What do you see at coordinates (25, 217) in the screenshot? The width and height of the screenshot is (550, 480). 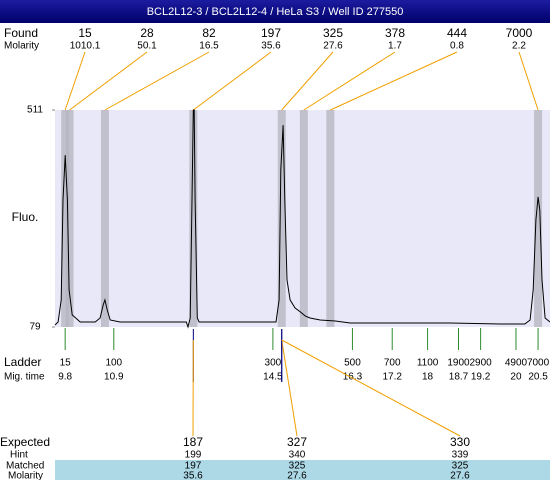 I see `y-axis-label: Fluo.` at bounding box center [25, 217].